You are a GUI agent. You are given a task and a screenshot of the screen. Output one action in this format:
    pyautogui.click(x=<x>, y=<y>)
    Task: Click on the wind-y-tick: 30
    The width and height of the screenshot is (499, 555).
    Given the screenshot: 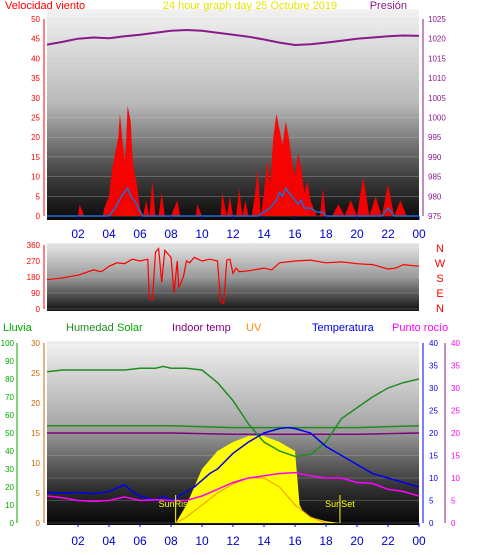 What is the action you would take?
    pyautogui.click(x=35, y=98)
    